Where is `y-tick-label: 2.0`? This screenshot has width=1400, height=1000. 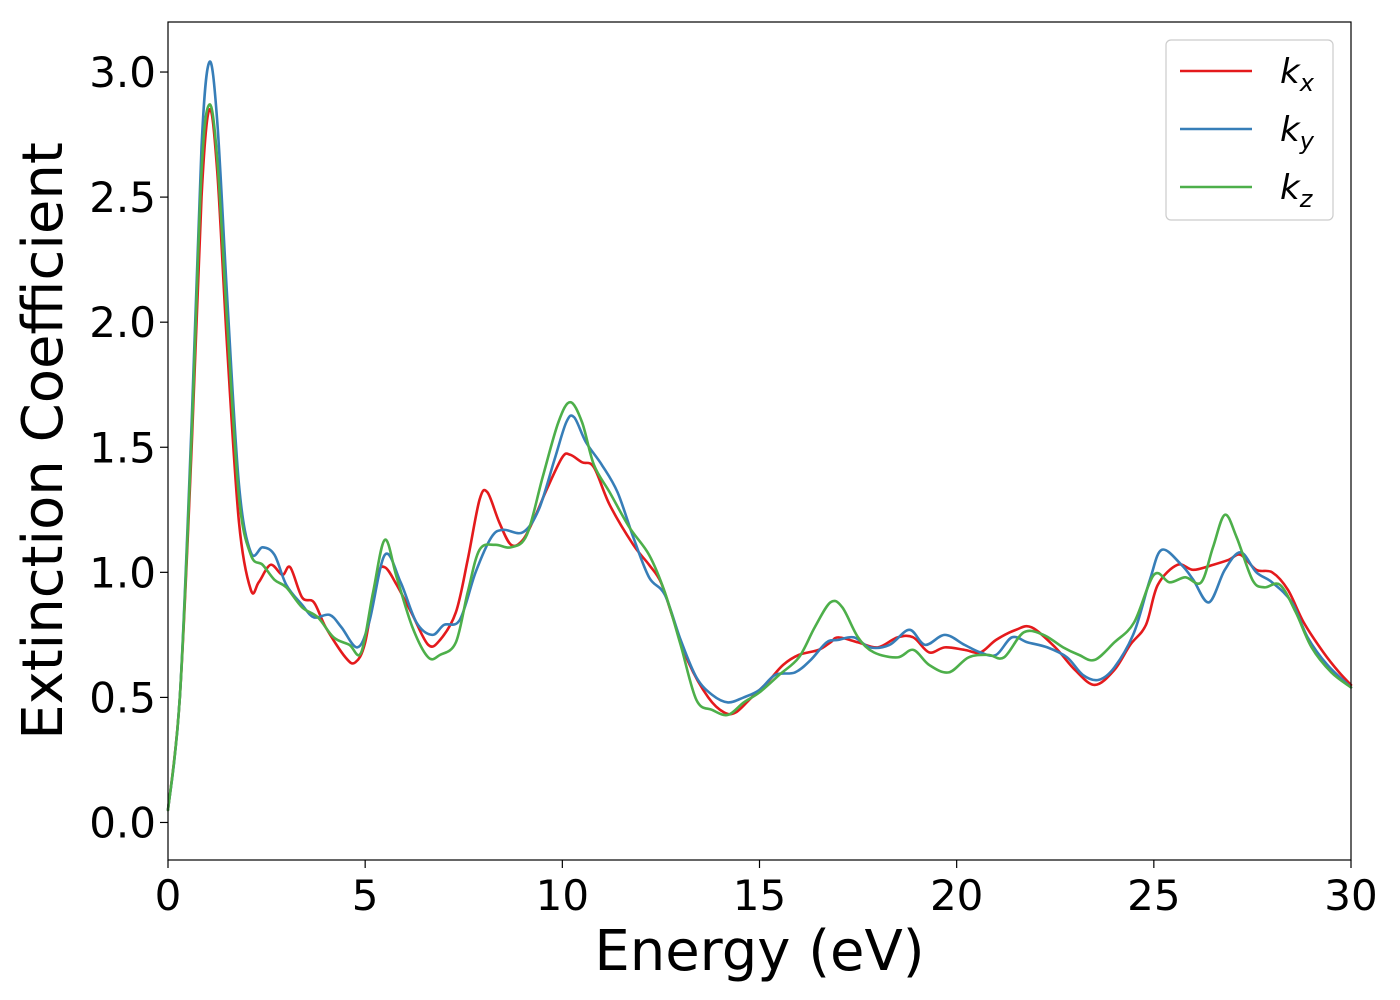 y-tick-label: 2.0 is located at coordinates (122, 322).